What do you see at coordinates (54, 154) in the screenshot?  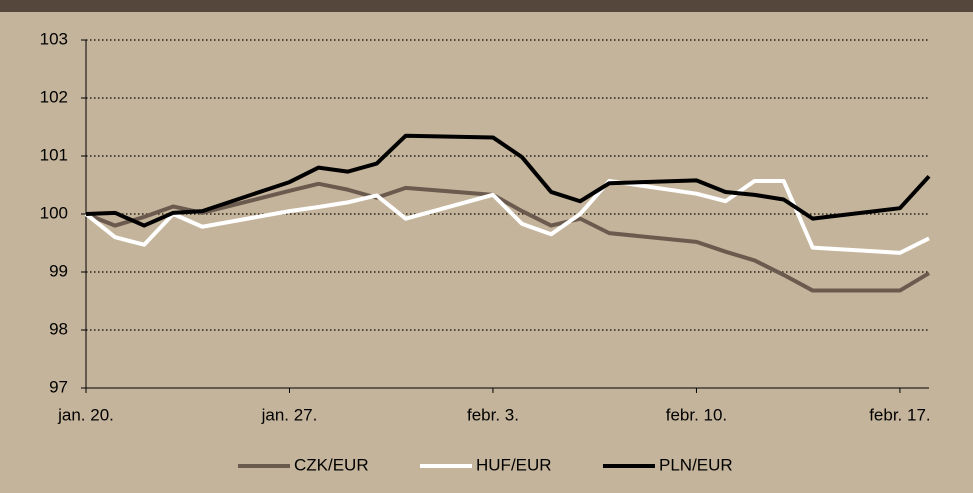 I see `y-tick-label: 101` at bounding box center [54, 154].